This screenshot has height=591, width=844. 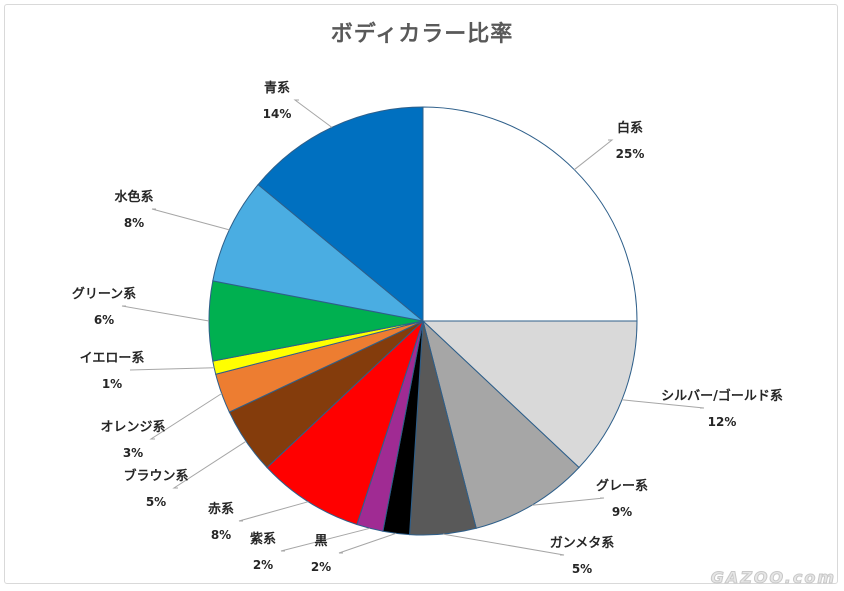 I want to click on watermark-logo: GAZOO.com, so click(x=773, y=578).